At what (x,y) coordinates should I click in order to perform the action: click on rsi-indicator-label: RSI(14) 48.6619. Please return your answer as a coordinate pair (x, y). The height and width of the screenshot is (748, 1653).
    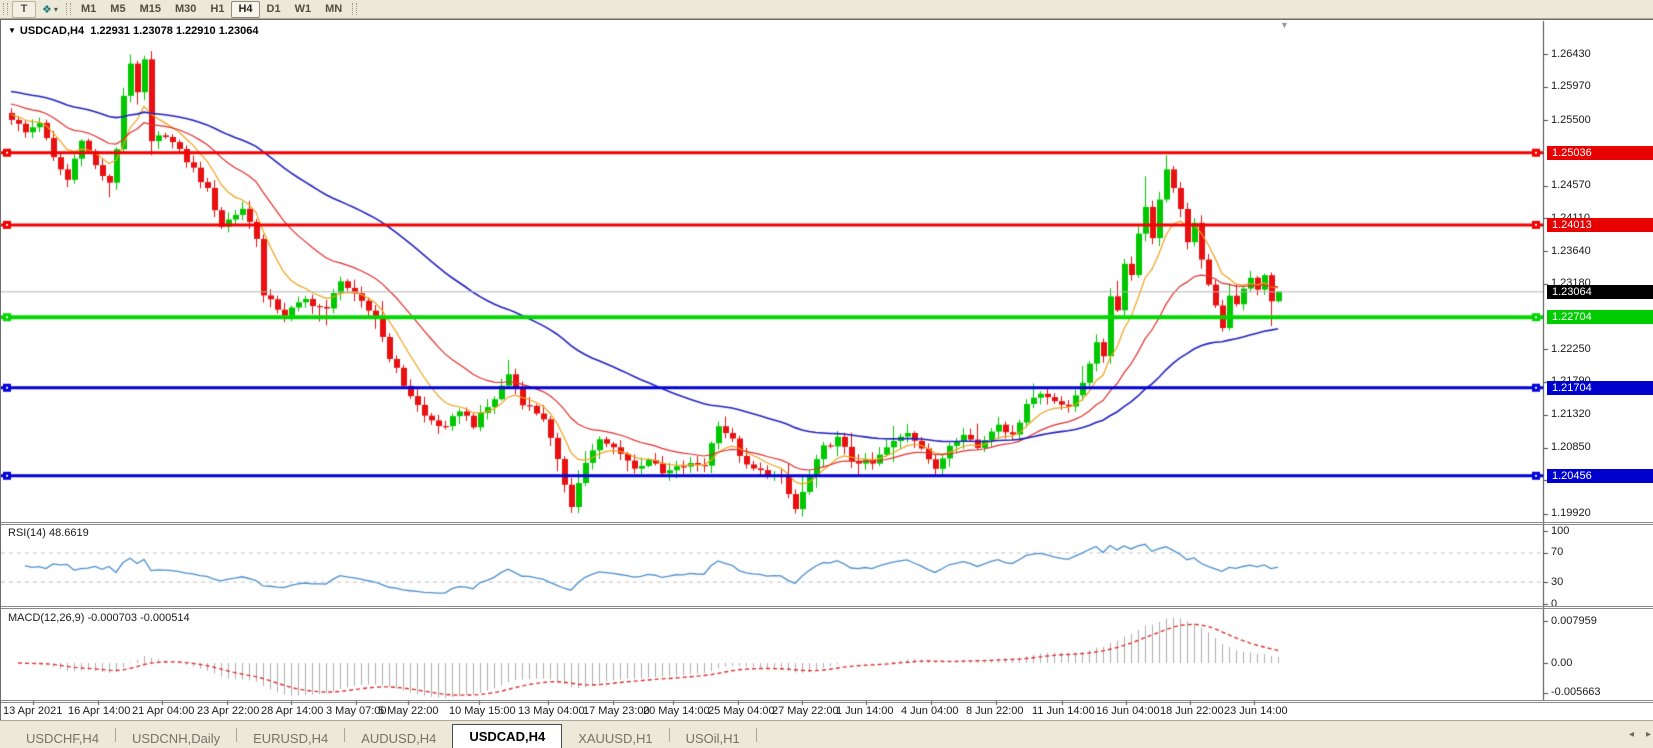
    Looking at the image, I should click on (48, 533).